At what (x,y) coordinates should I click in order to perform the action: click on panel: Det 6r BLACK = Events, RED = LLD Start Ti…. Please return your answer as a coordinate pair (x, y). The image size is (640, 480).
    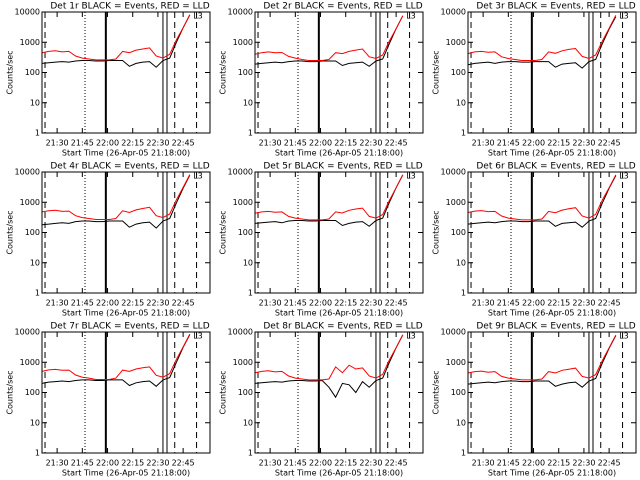
    Looking at the image, I should click on (534, 240).